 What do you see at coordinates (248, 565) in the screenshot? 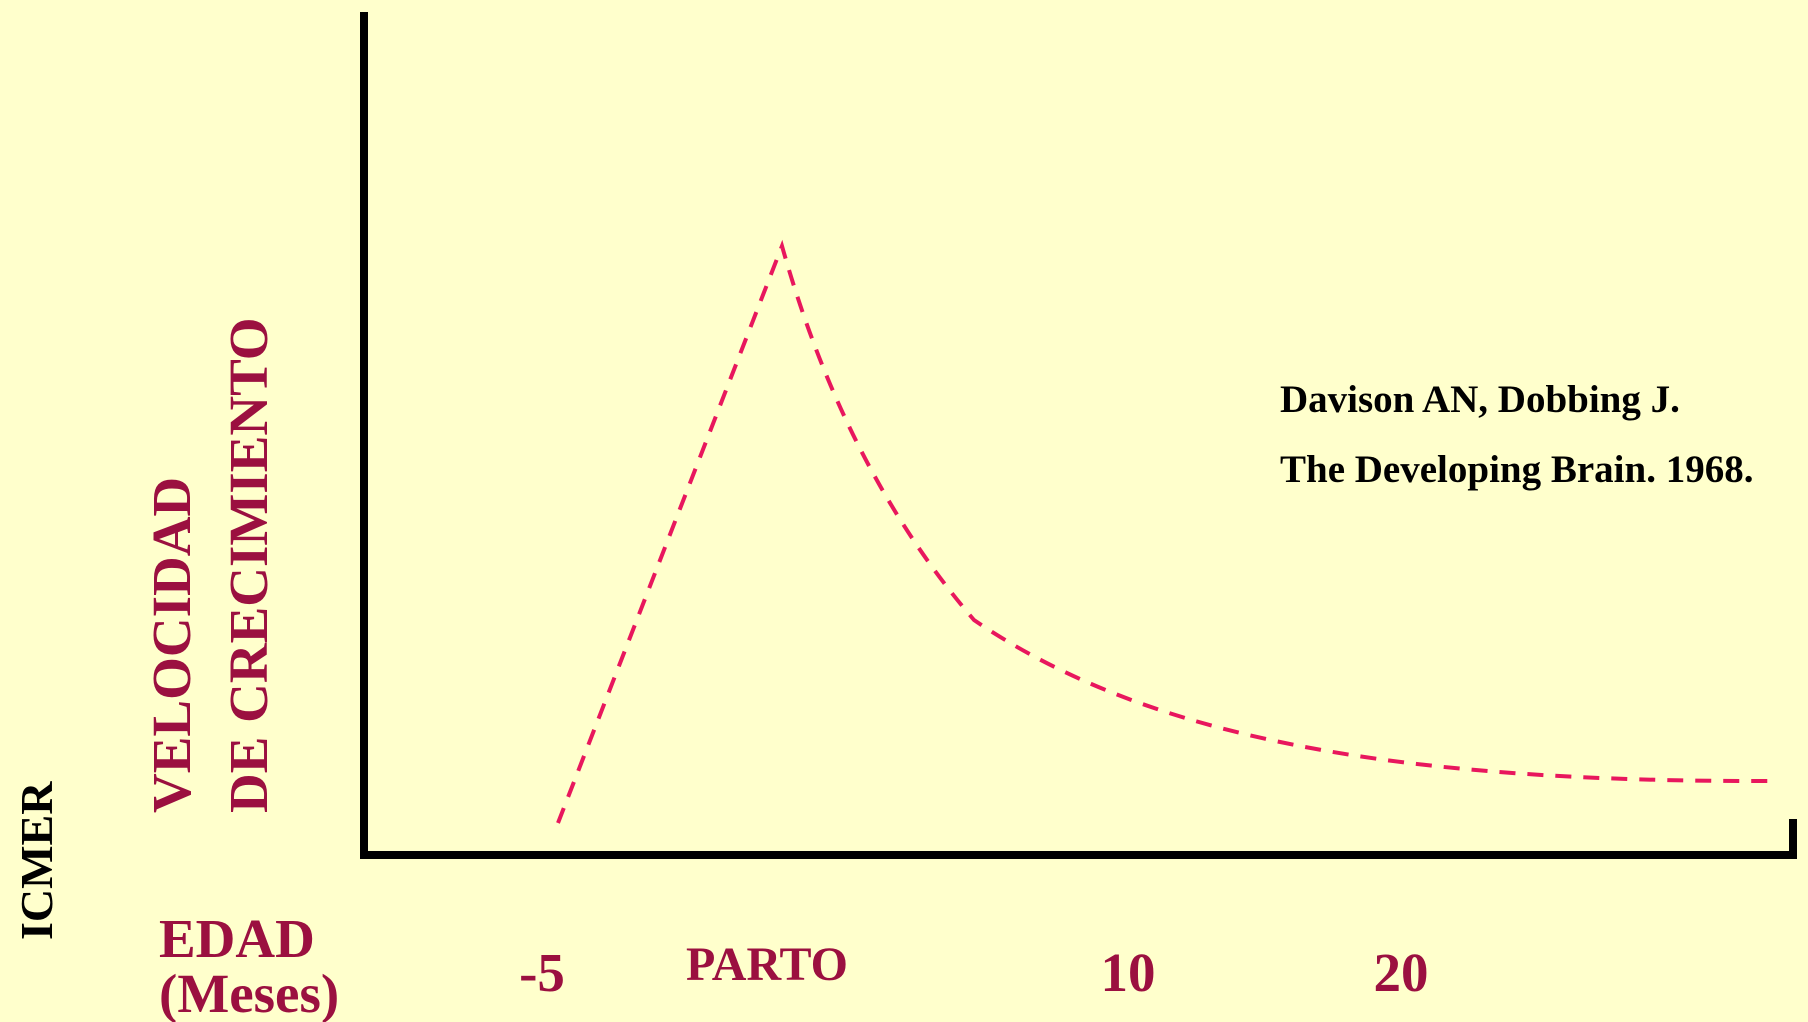
I see `y-label-line: DE CRECIMIENTO` at bounding box center [248, 565].